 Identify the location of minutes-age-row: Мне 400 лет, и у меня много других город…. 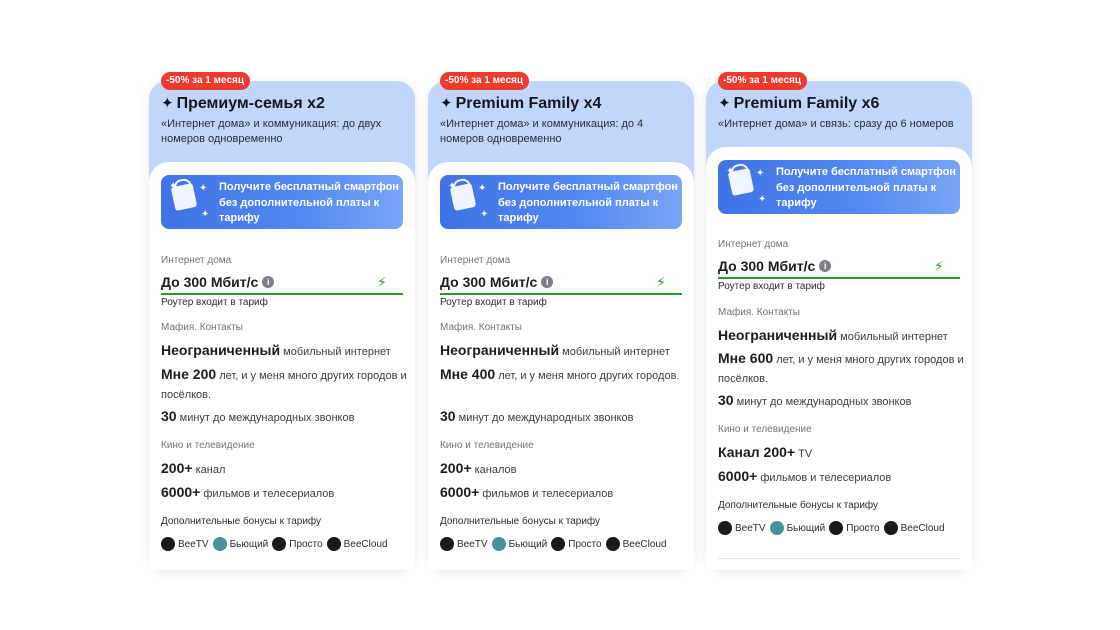
(560, 374).